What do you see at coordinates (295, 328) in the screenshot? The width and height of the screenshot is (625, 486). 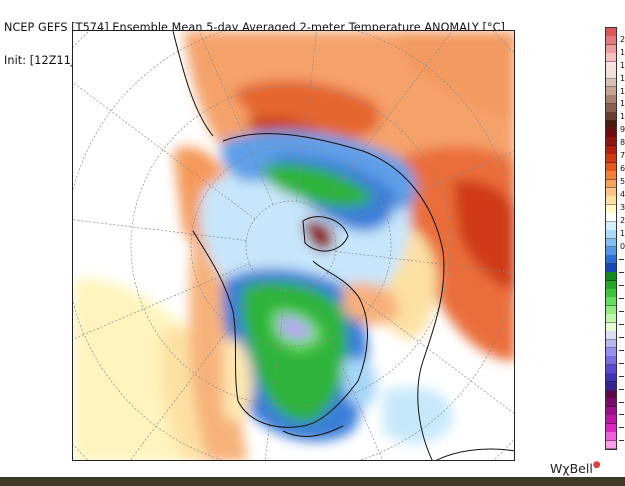 I see `canada-purple` at bounding box center [295, 328].